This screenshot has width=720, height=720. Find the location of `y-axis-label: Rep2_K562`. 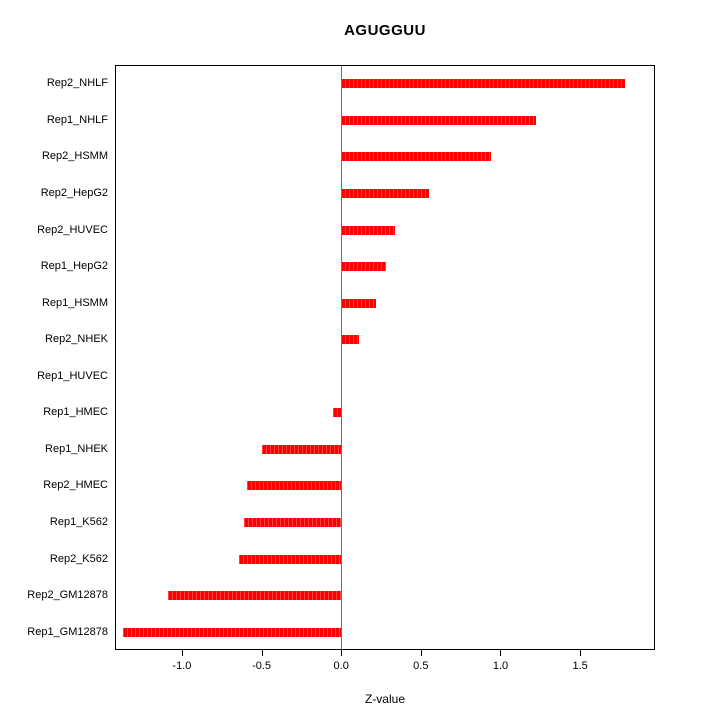

y-axis-label: Rep2_K562 is located at coordinates (78, 558).